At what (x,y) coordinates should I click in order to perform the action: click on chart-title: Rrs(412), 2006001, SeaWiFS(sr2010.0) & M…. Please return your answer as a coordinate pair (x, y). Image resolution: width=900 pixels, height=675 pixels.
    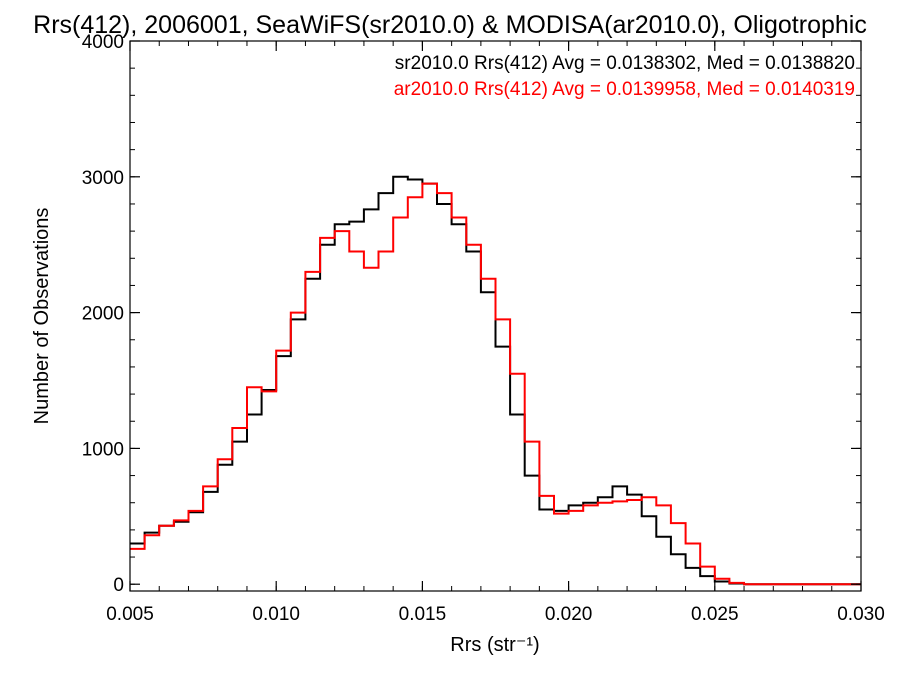
    Looking at the image, I should click on (450, 25).